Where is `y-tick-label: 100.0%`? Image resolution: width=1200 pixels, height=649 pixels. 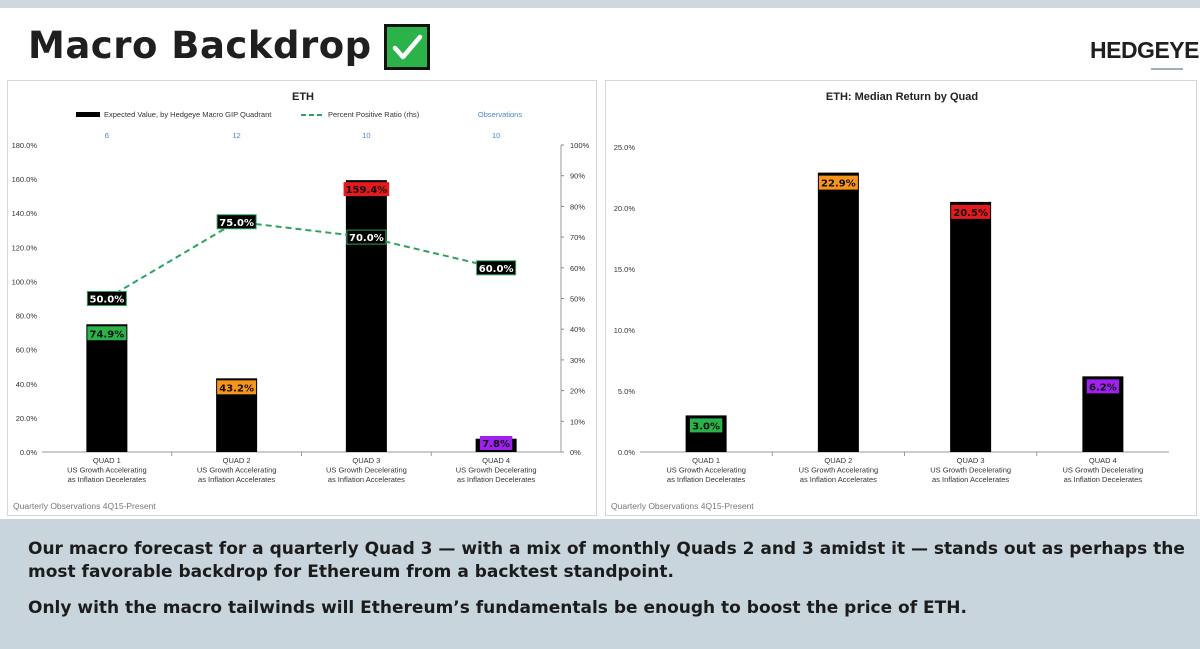
y-tick-label: 100.0% is located at coordinates (25, 281).